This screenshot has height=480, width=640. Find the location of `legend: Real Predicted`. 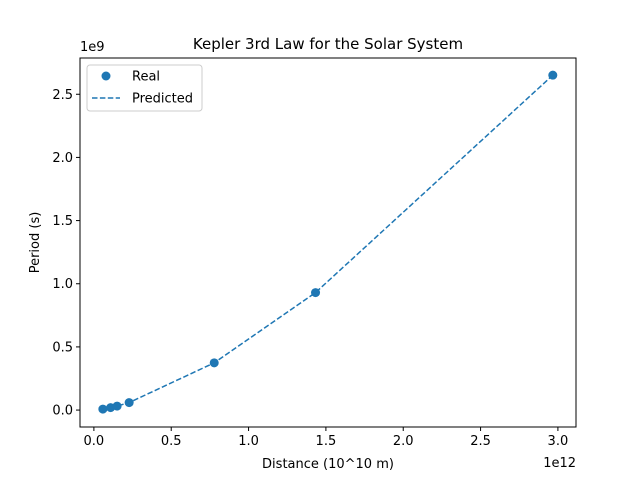

legend: Real Predicted is located at coordinates (144, 88).